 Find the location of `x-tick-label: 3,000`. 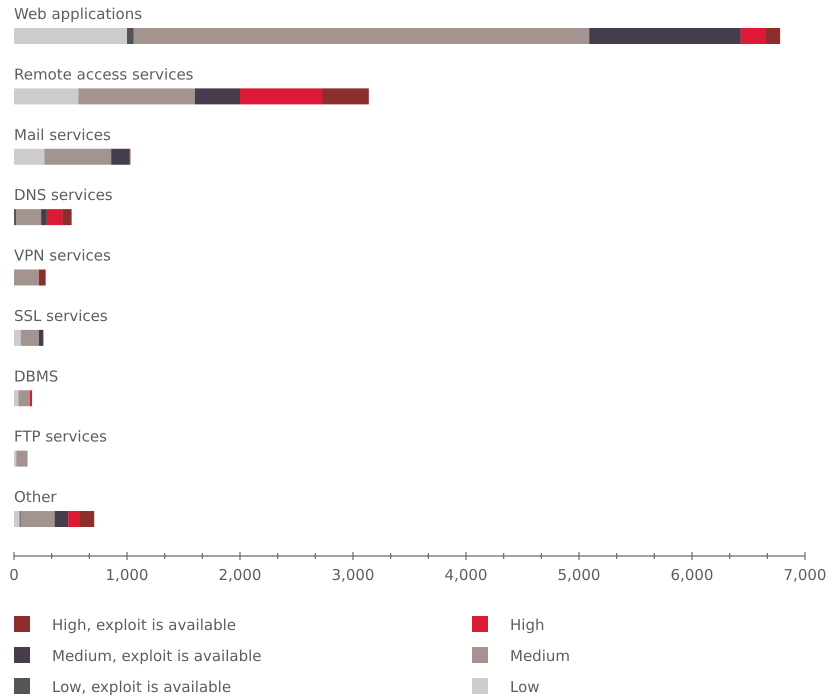

x-tick-label: 3,000 is located at coordinates (353, 575).